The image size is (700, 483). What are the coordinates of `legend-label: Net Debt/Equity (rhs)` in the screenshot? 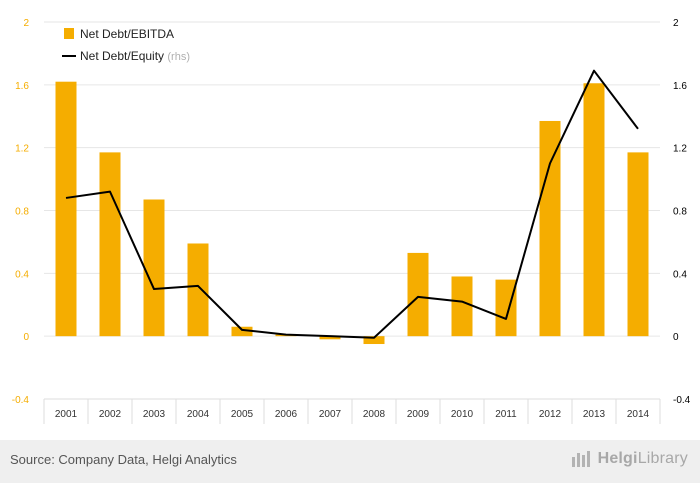 It's located at (135, 56).